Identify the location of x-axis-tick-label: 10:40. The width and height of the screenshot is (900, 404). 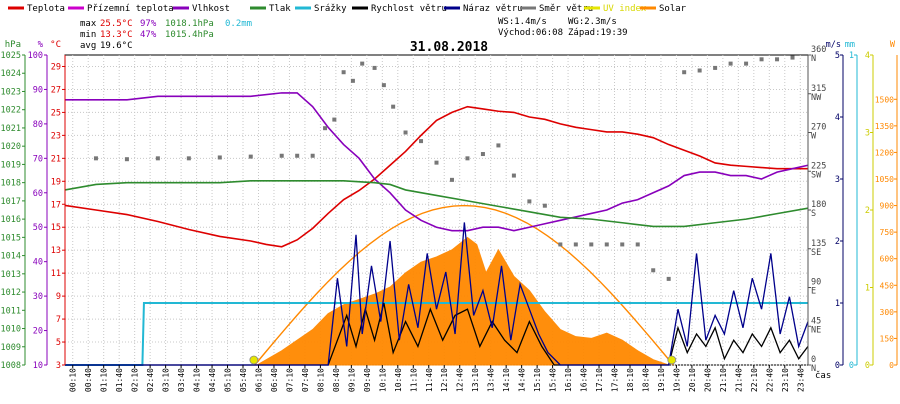
(398, 380).